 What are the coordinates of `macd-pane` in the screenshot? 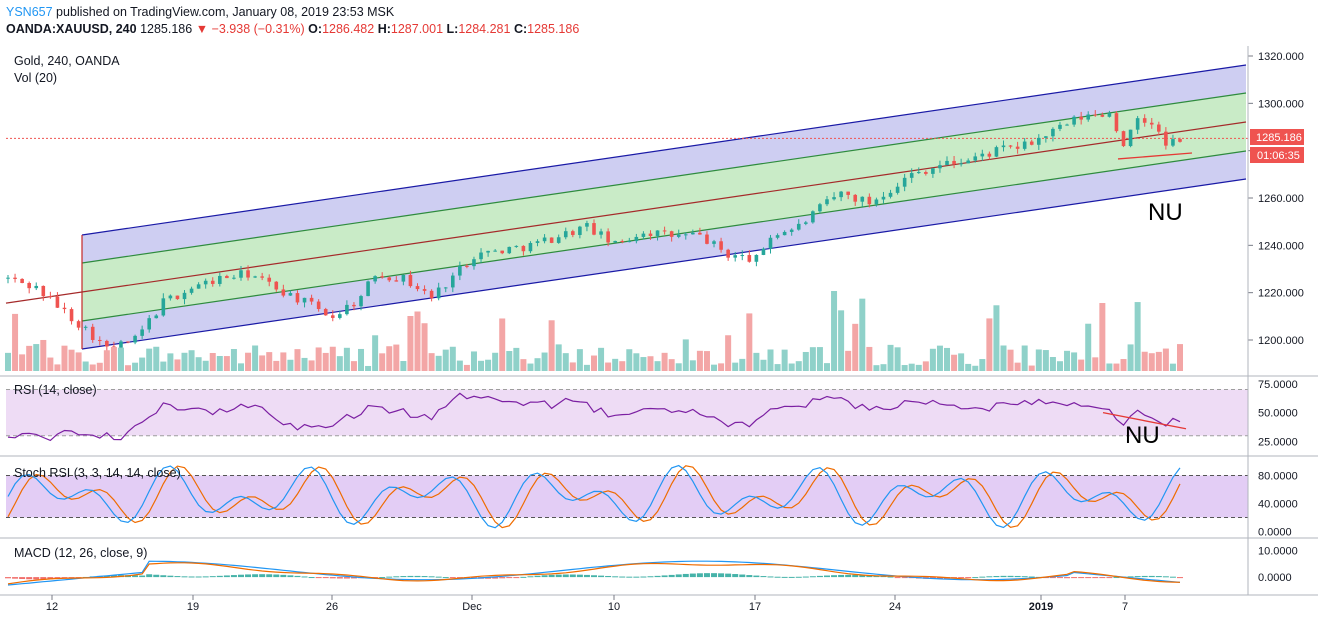 It's located at (594, 573).